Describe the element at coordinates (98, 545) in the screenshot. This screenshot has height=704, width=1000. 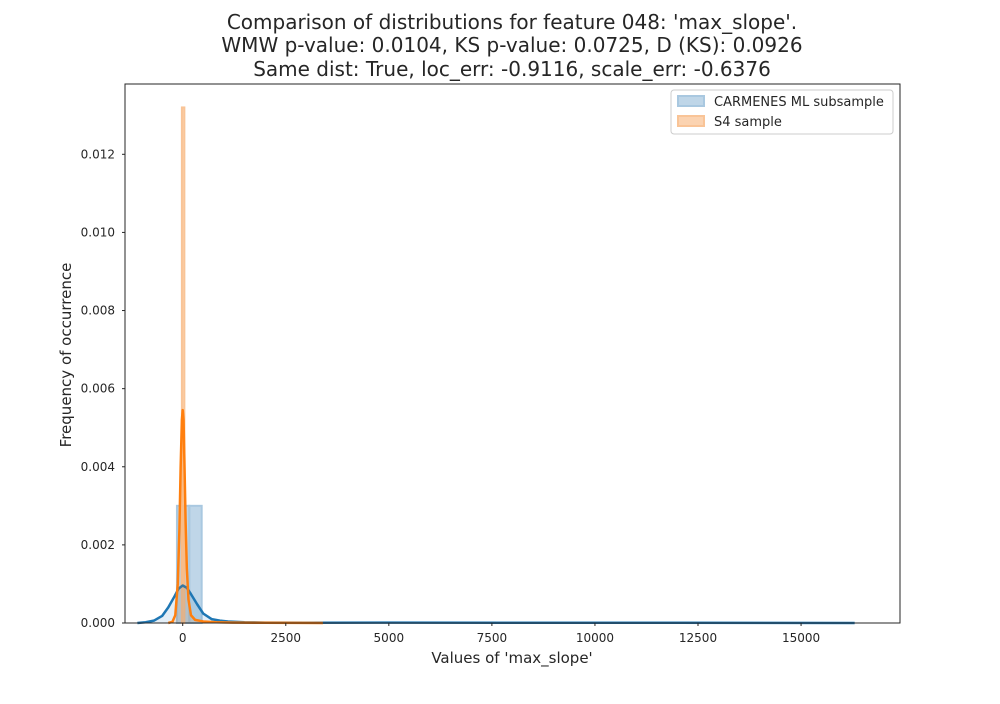
I see `y-tick-label: 0.002` at that location.